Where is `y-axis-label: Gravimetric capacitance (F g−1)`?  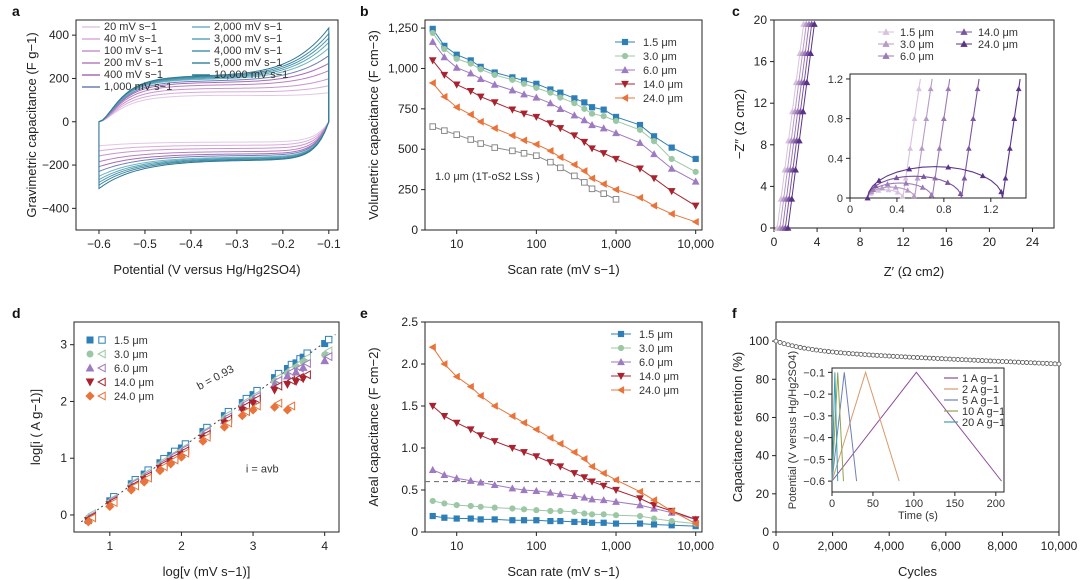 y-axis-label: Gravimetric capacitance (F g−1) is located at coordinates (31, 124).